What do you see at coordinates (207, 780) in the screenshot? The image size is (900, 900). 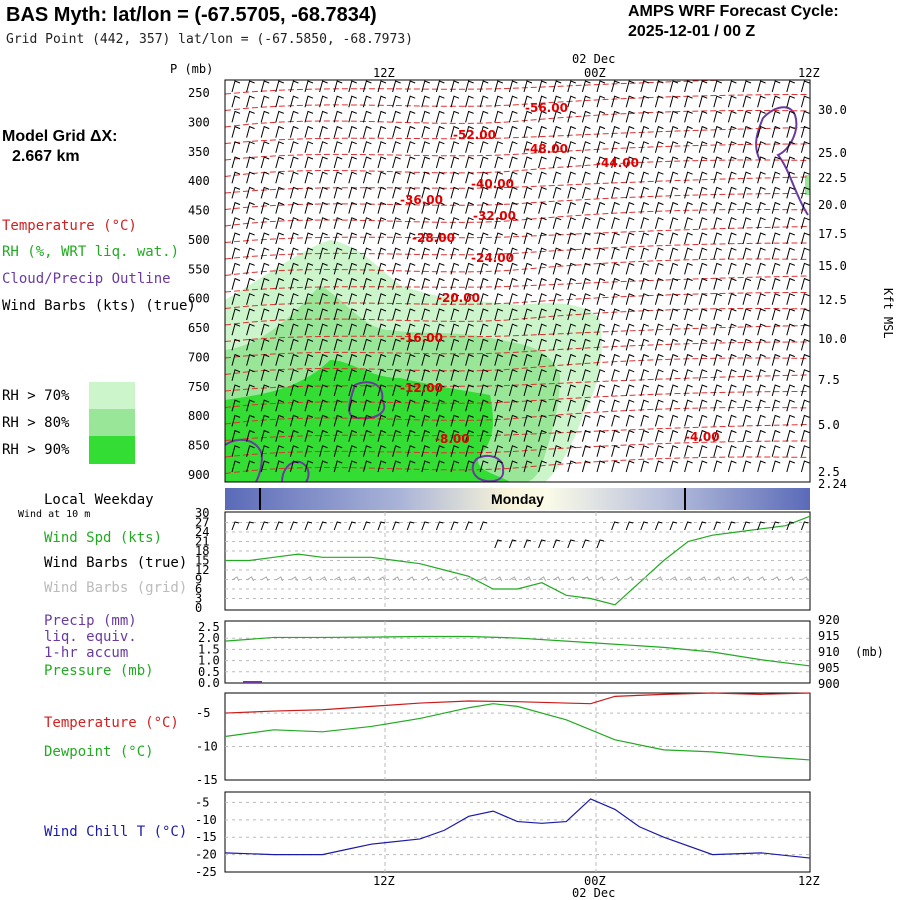 I see `temperature-tick: -15` at bounding box center [207, 780].